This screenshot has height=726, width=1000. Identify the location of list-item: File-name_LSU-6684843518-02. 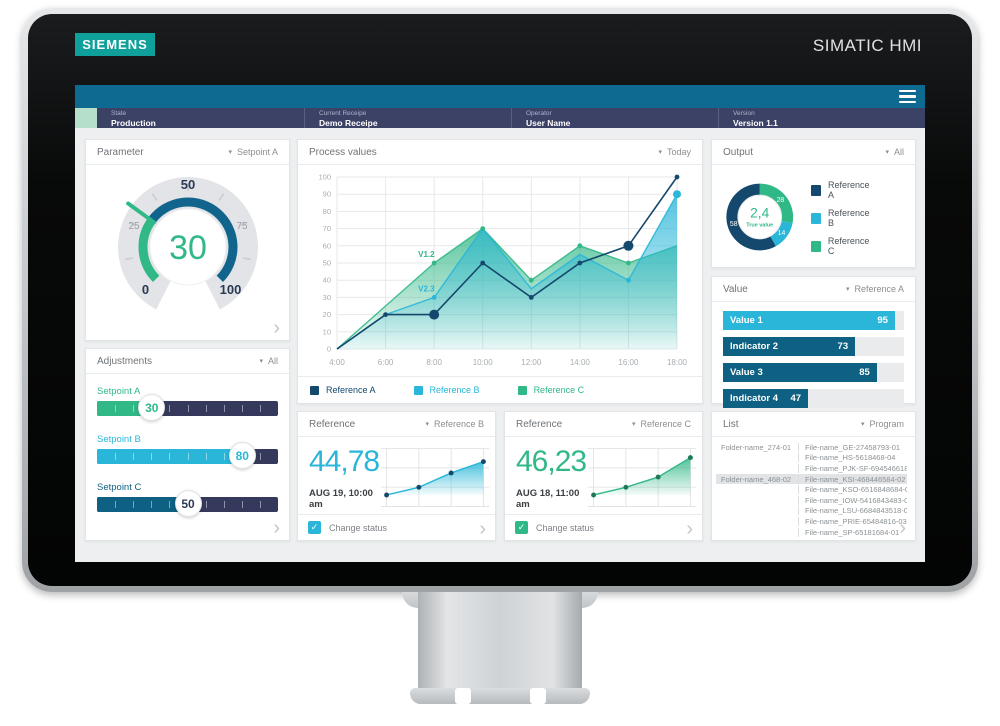
(811, 511).